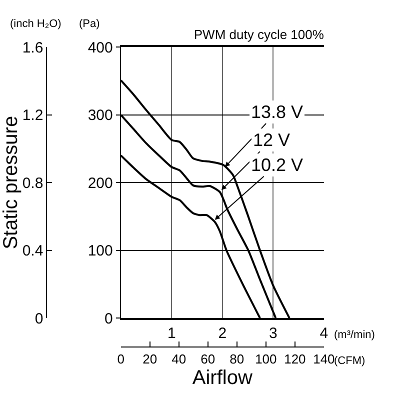 The width and height of the screenshot is (401, 407). Describe the element at coordinates (237, 358) in the screenshot. I see `x2-tick-label: 80` at that location.